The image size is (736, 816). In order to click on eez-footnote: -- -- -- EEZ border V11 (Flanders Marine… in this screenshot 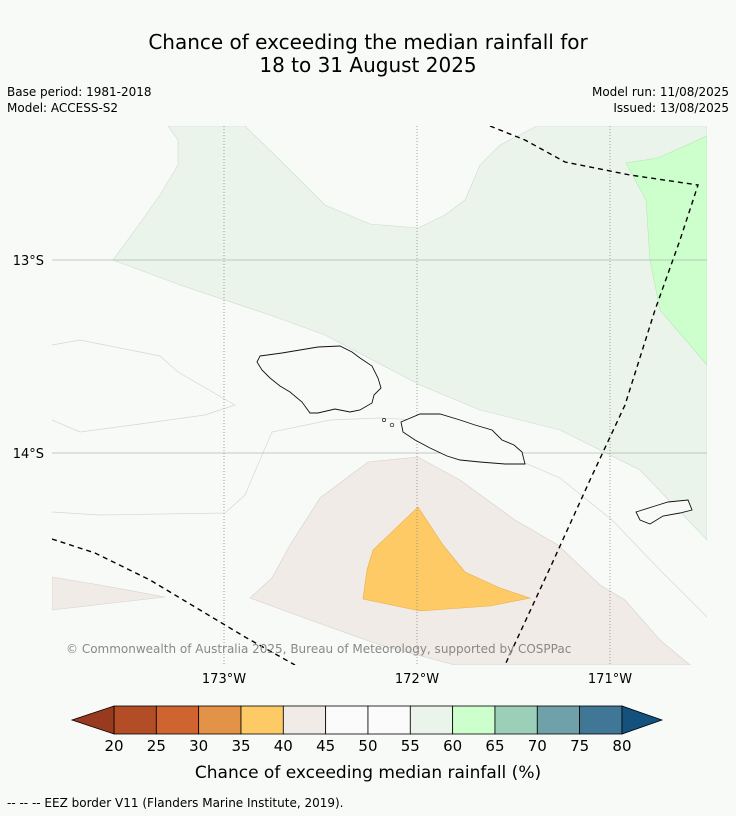, I will do `click(175, 803)`.